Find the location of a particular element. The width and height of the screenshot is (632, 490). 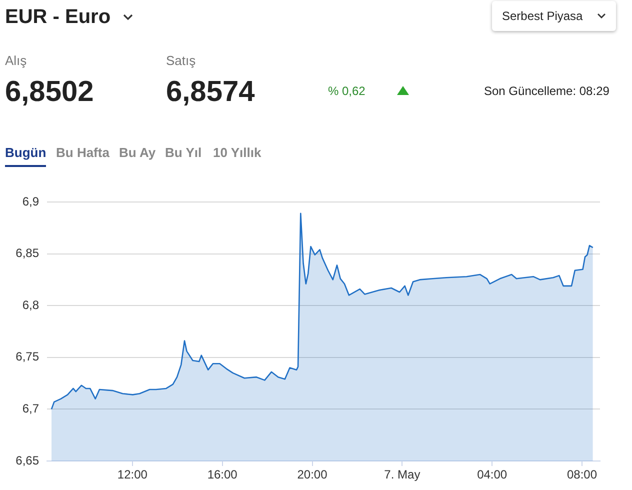

x-tick-label: 16:00 is located at coordinates (222, 475).